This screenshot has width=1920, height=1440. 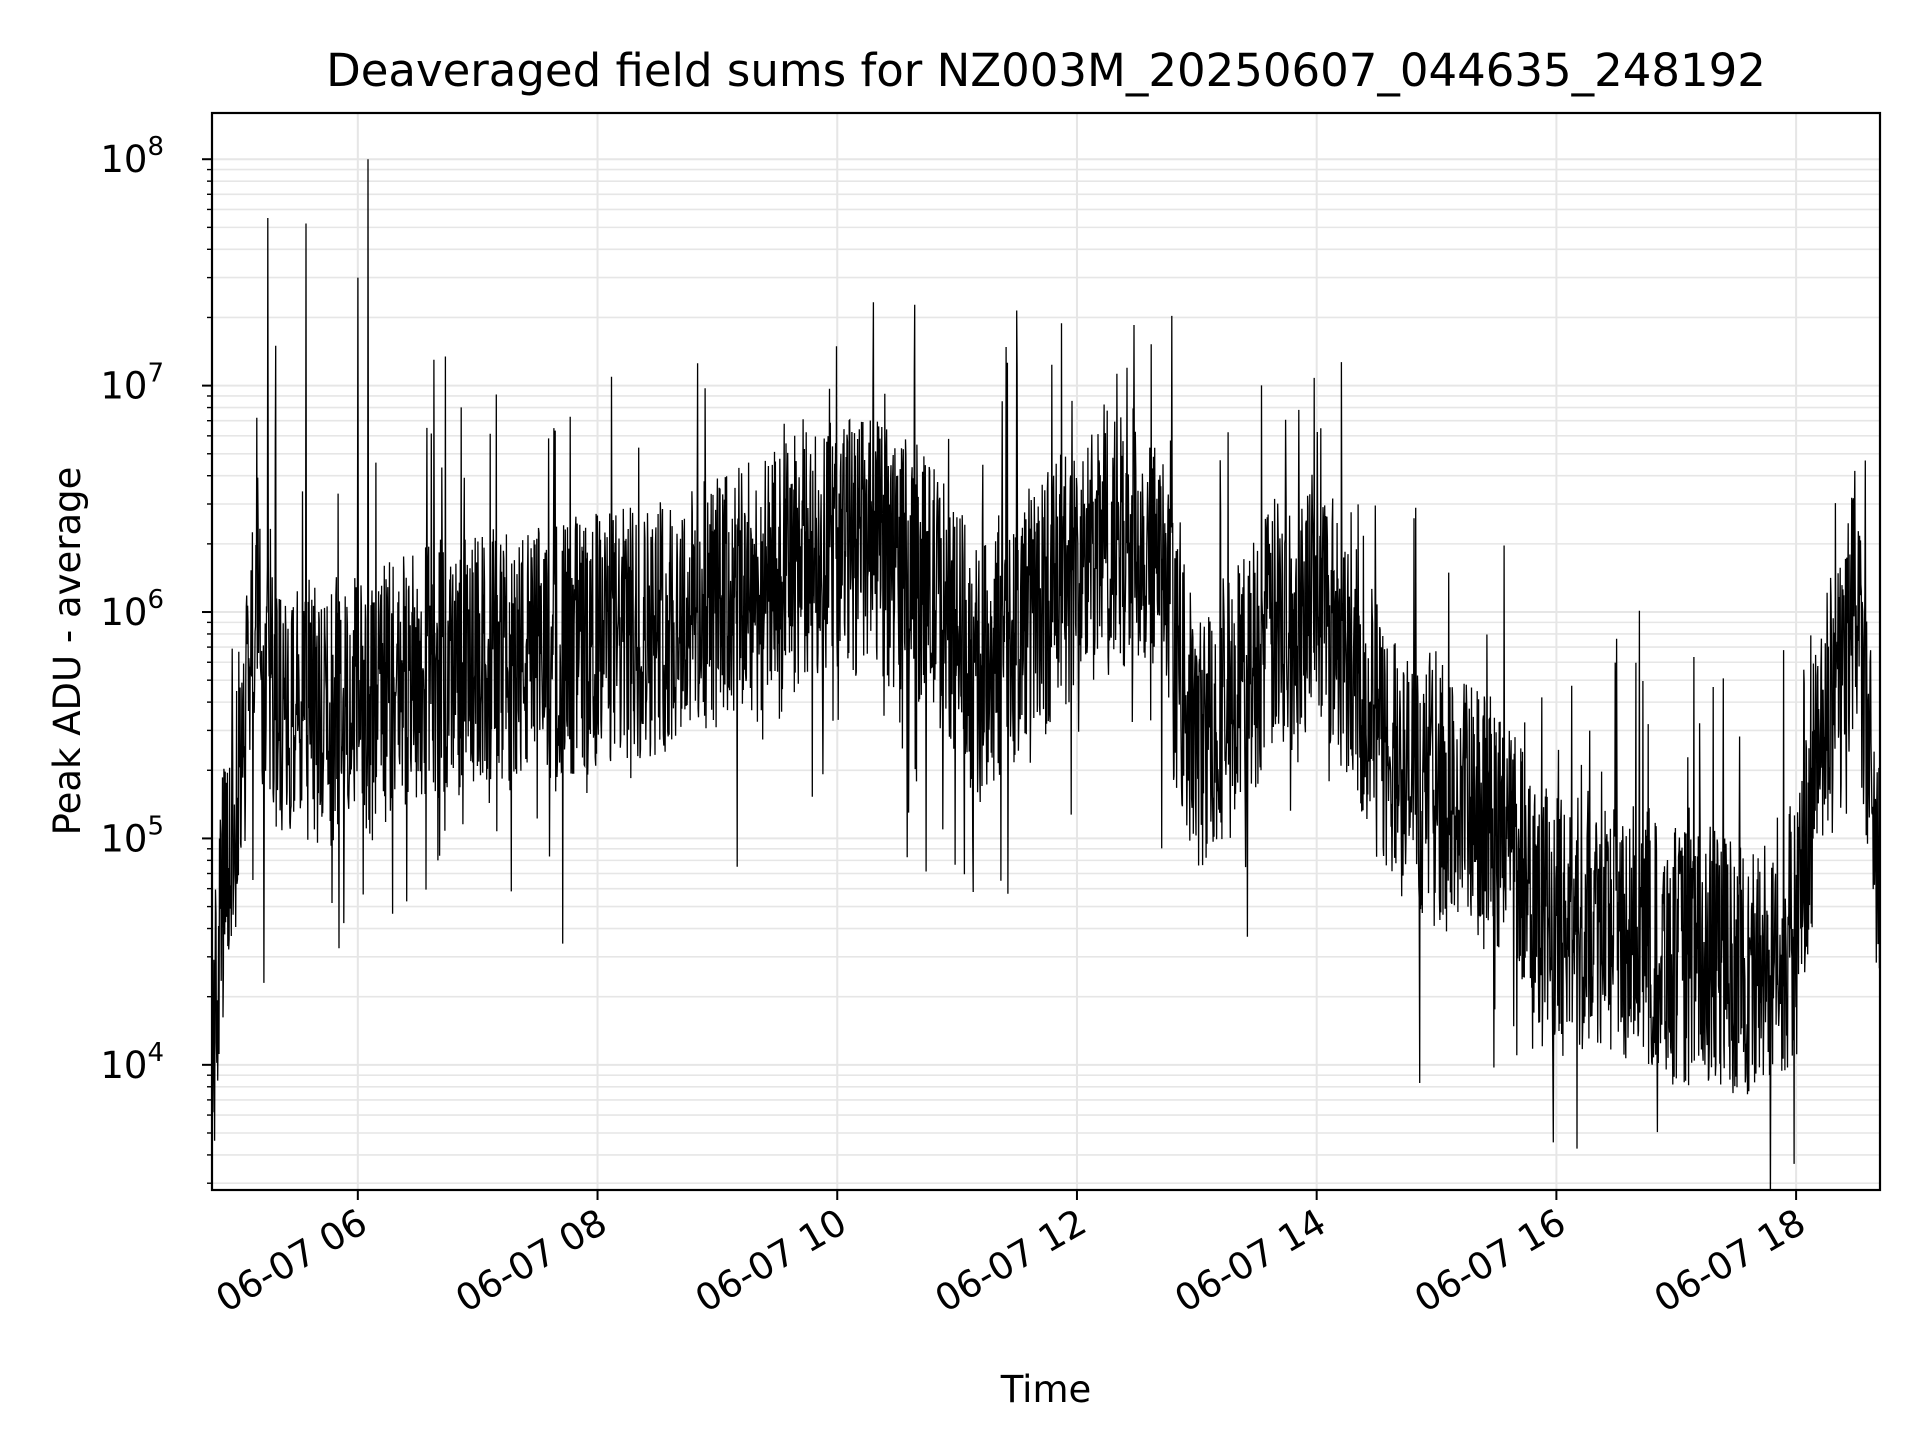 What do you see at coordinates (132, 383) in the screenshot?
I see `y-tick-label: 10⁷` at bounding box center [132, 383].